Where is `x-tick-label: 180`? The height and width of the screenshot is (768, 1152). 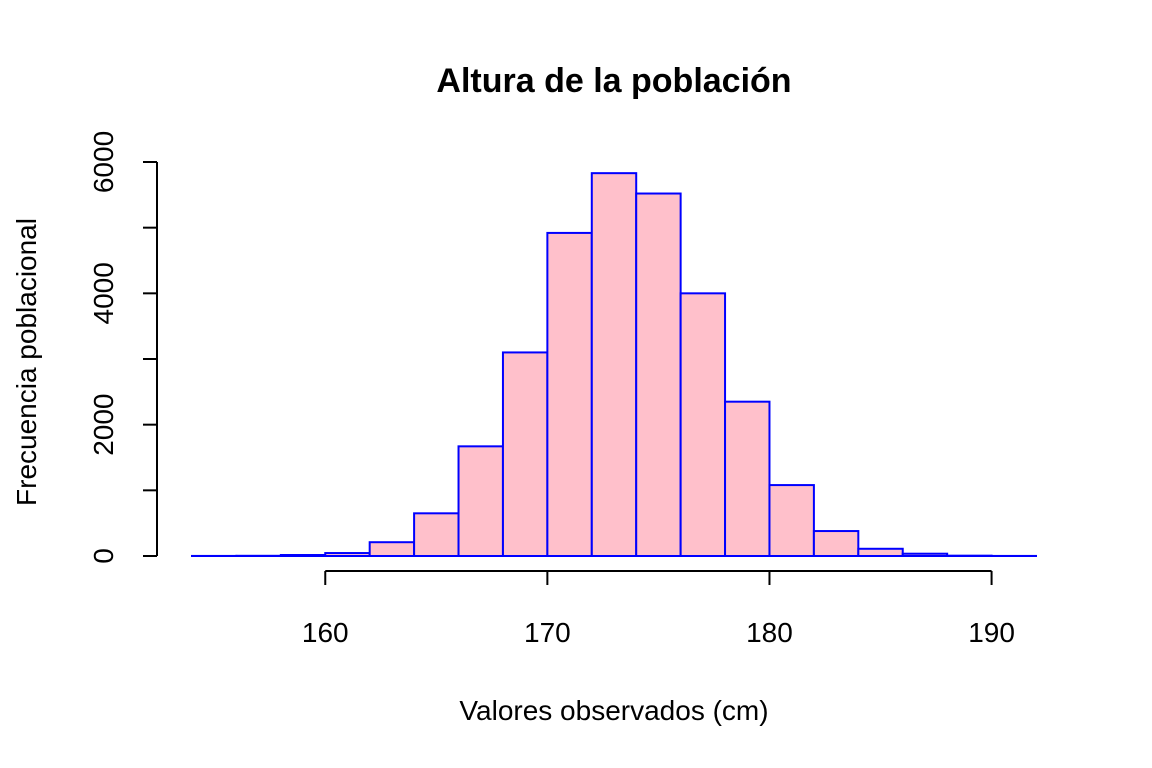
x-tick-label: 180 is located at coordinates (769, 632).